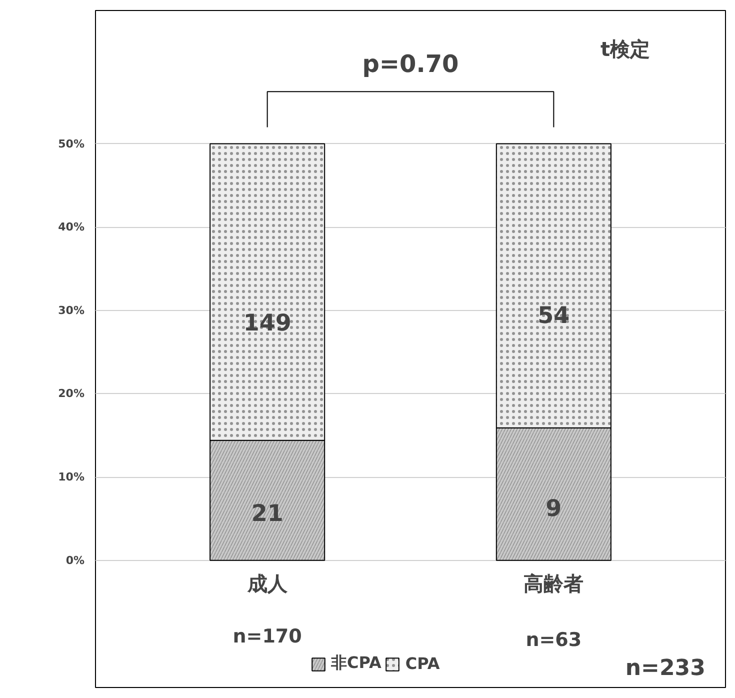  What do you see at coordinates (267, 323) in the screenshot?
I see `annotation: 149` at bounding box center [267, 323].